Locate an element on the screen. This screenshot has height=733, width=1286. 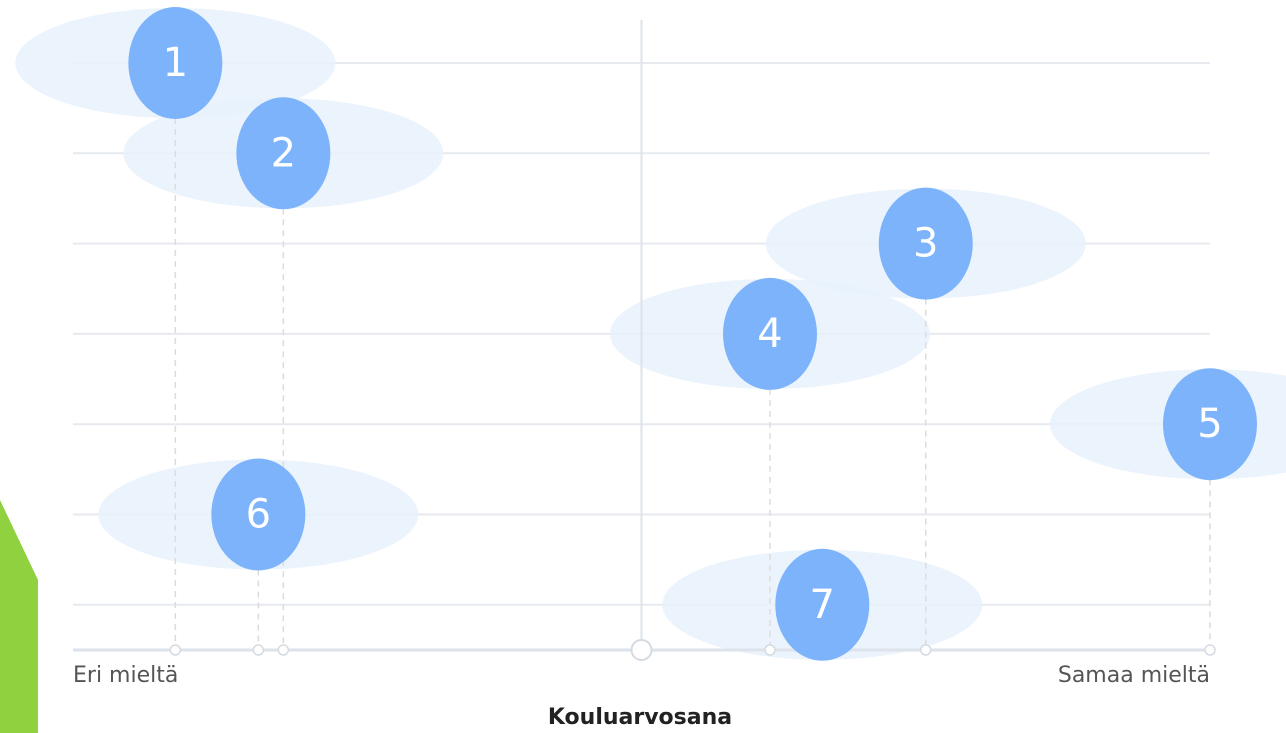
dot-label: 5 is located at coordinates (1209, 424).